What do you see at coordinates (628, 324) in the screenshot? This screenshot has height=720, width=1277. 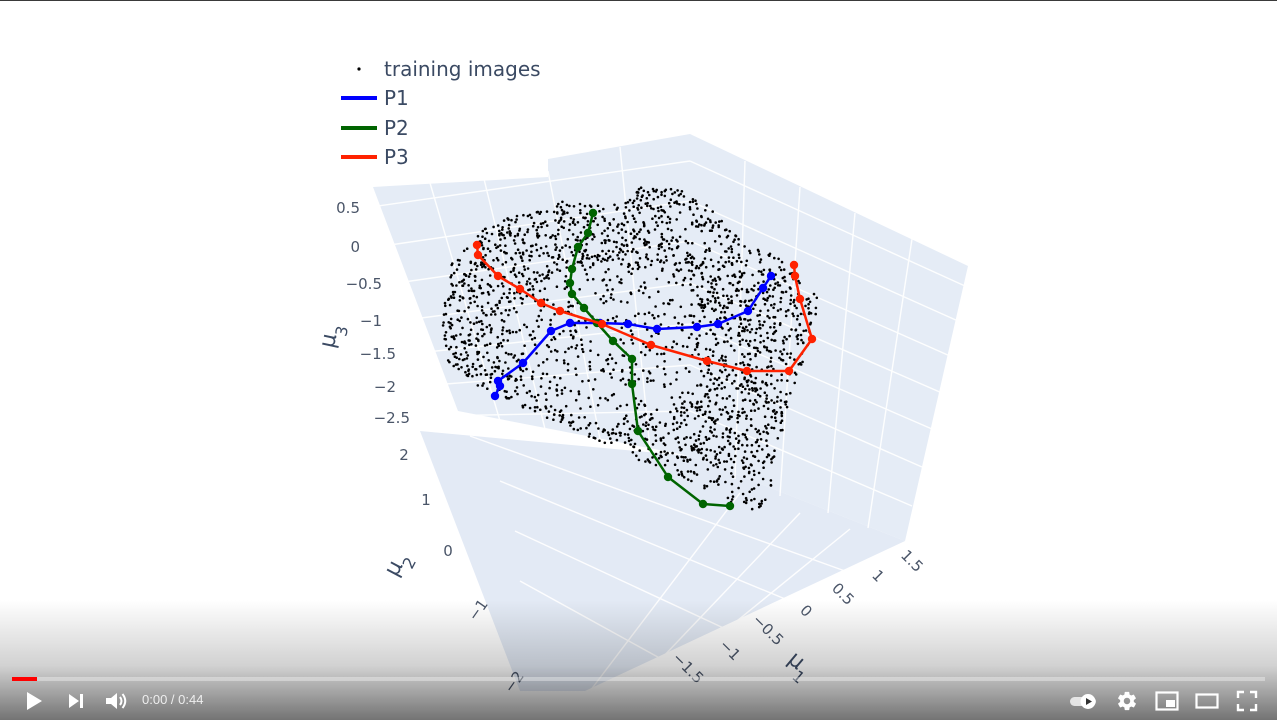 I see `path-marker-p1` at bounding box center [628, 324].